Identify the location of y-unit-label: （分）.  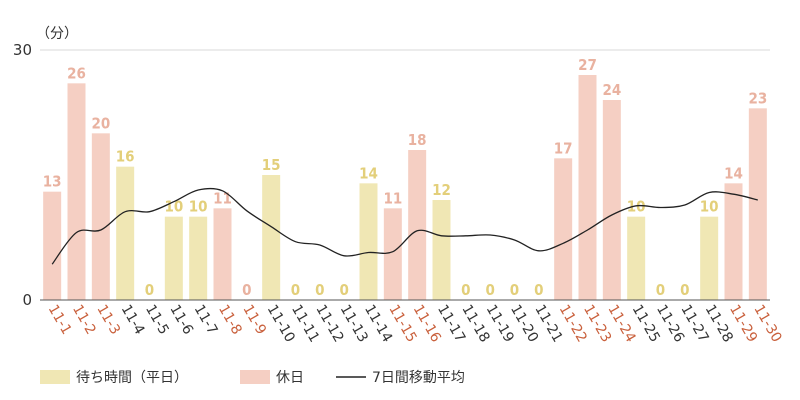
(57, 34).